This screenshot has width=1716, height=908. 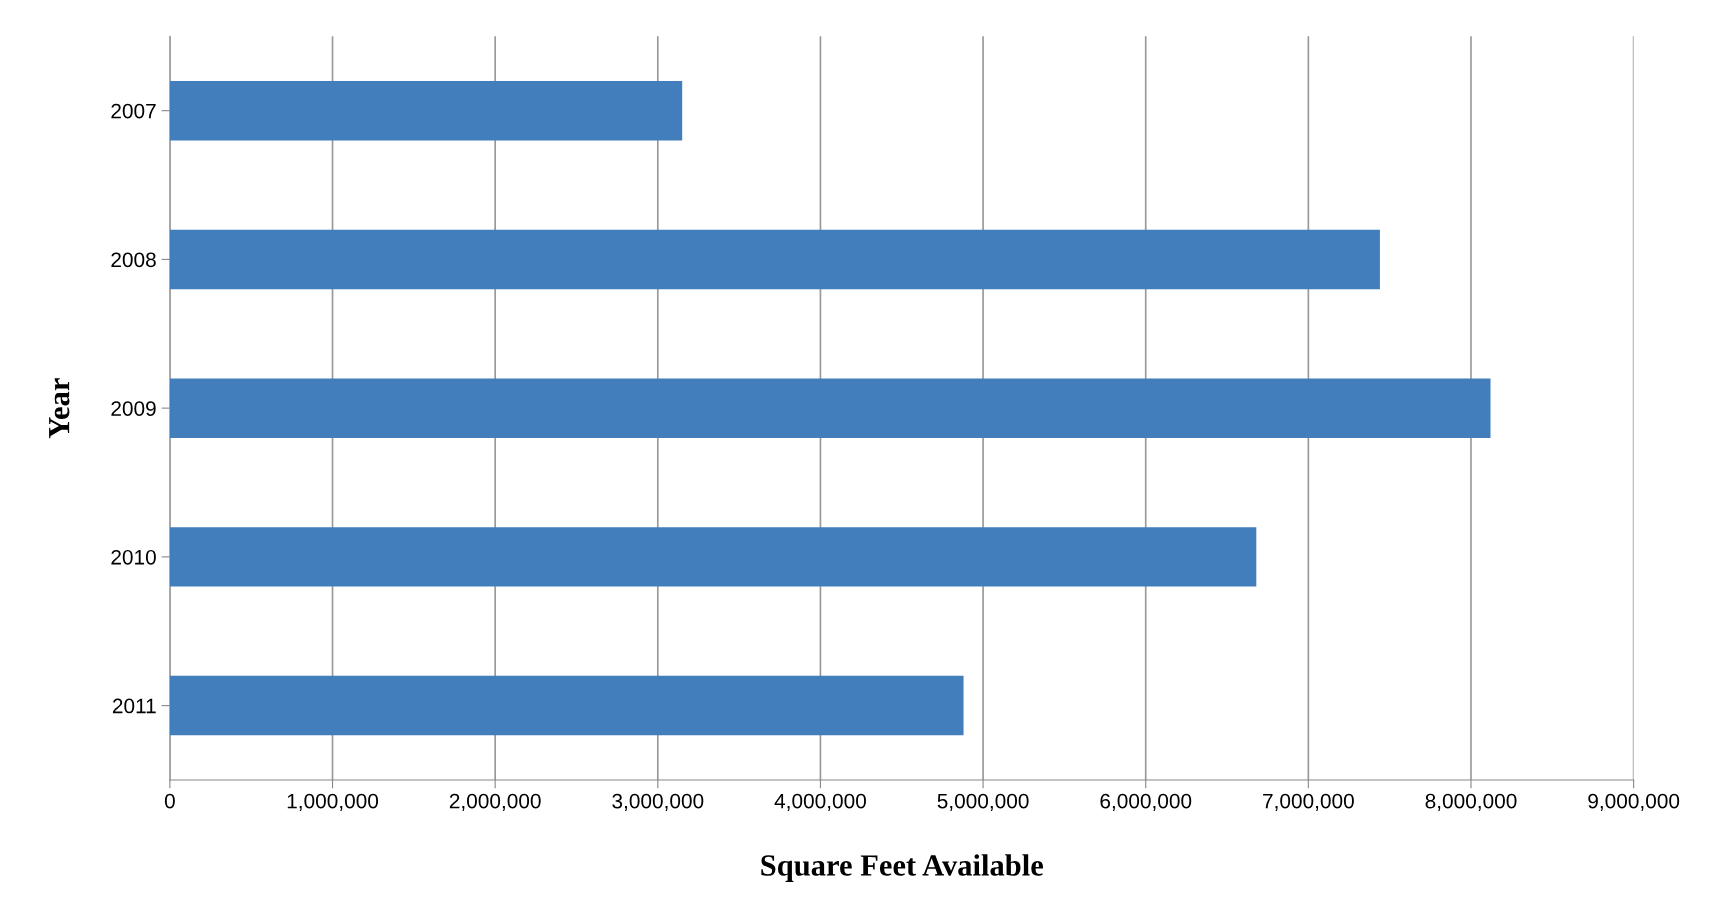 I want to click on x-tick-label: 1,000,000, so click(x=333, y=802).